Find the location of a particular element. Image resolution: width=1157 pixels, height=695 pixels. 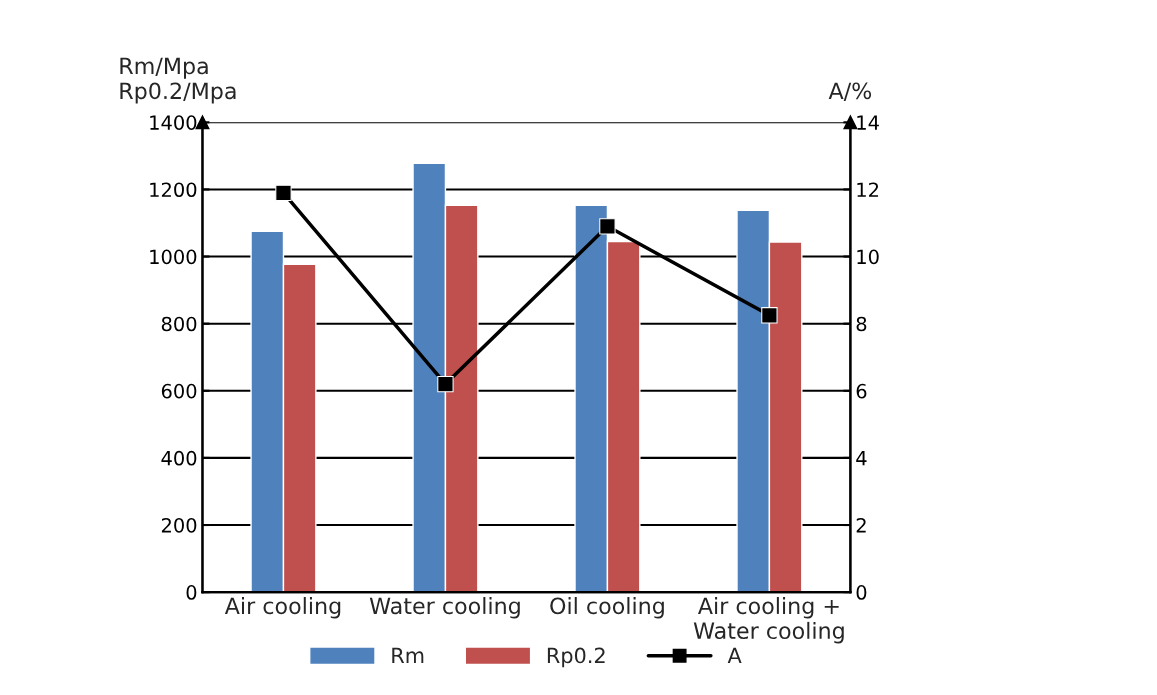

legend-label: Rp0.2 is located at coordinates (576, 657).